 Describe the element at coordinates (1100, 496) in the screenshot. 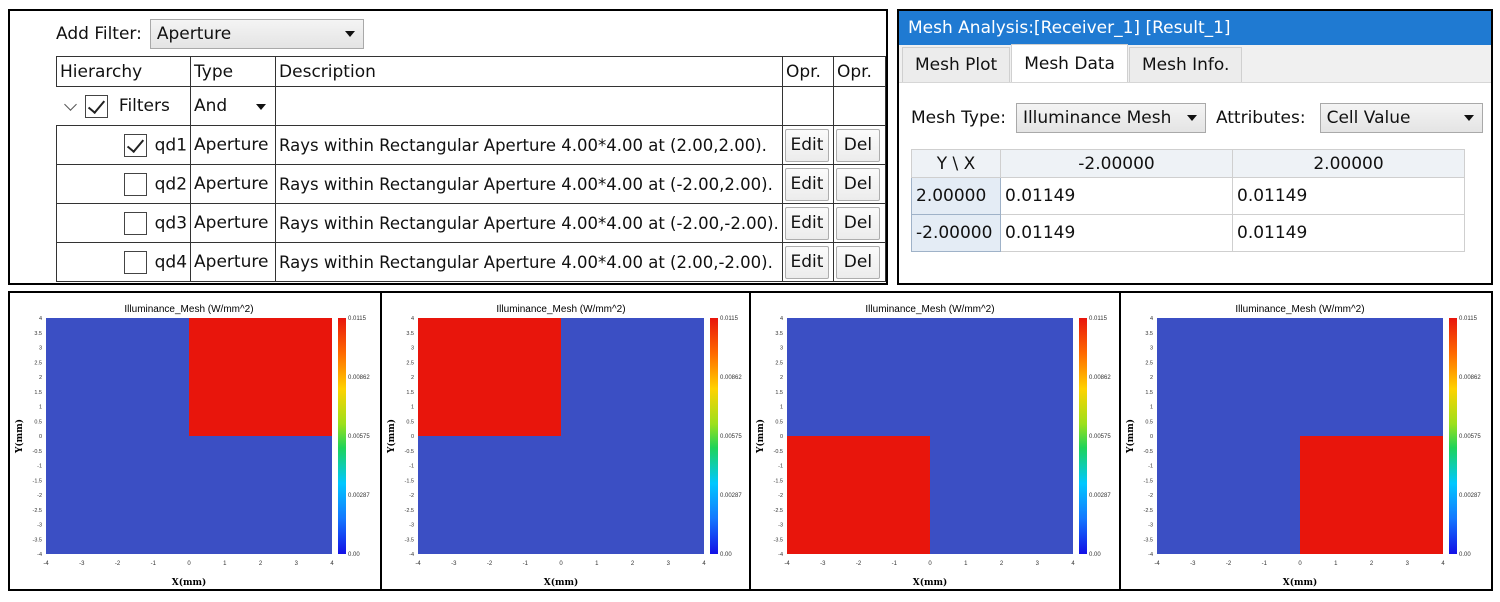

I see `colorbar-label: 0.00287` at that location.